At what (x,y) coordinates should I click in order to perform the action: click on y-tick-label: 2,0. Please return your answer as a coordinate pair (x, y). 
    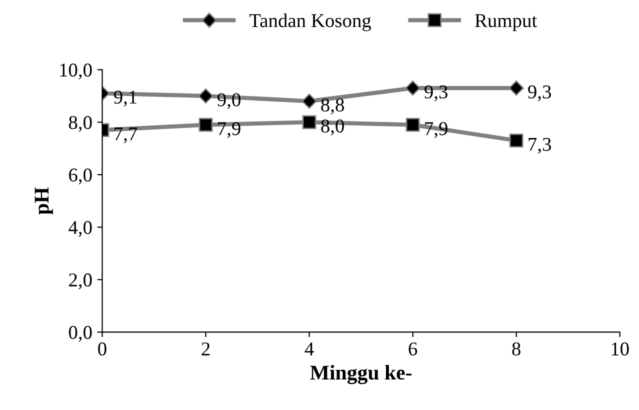
    Looking at the image, I should click on (80, 281).